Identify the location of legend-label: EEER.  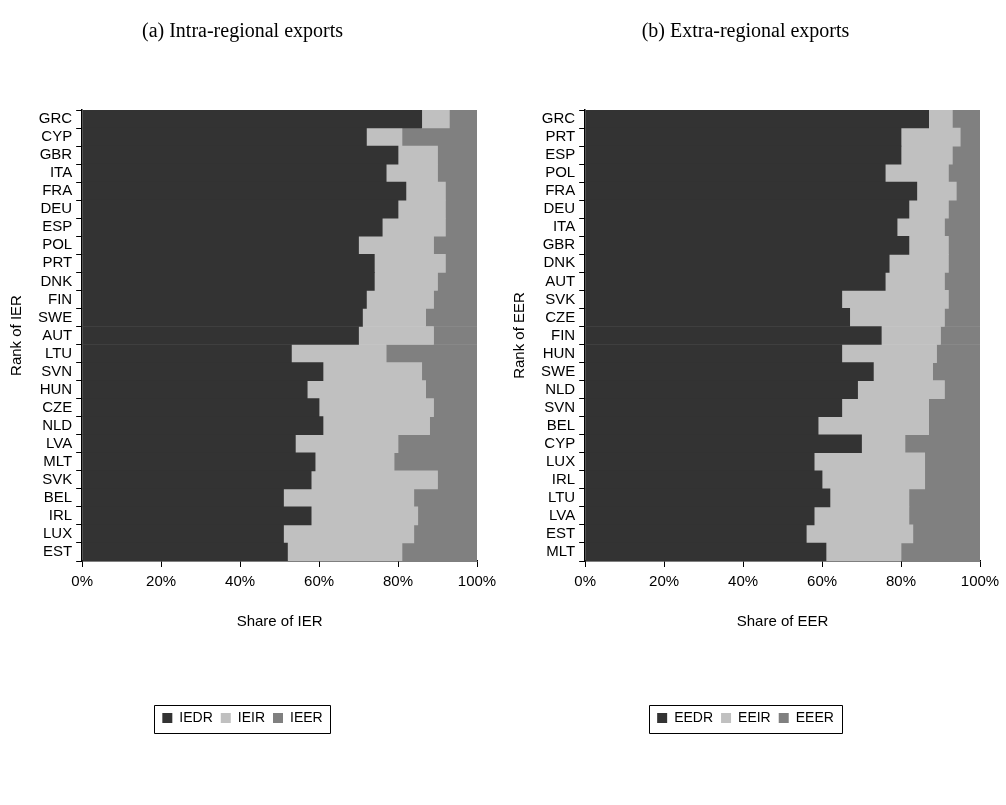
(814, 716).